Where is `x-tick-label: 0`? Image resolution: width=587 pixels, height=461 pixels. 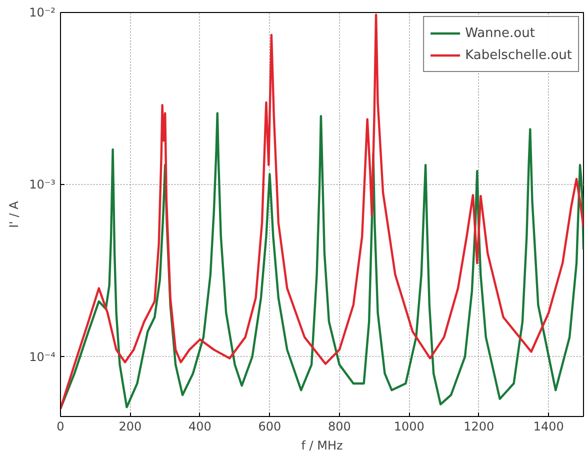
x-tick-label: 0 is located at coordinates (60, 427).